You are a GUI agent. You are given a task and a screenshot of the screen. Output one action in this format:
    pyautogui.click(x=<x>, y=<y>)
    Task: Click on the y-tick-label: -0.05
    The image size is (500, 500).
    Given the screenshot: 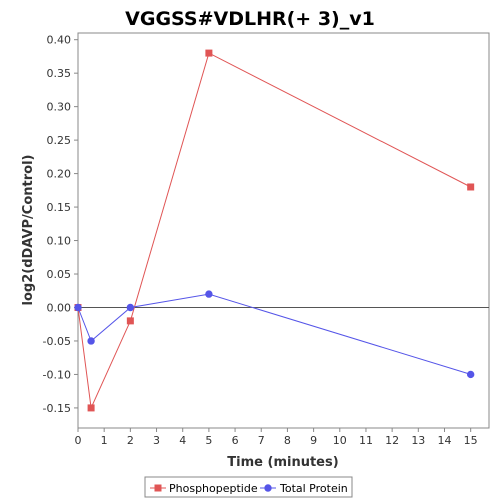 What is the action you would take?
    pyautogui.click(x=57, y=341)
    